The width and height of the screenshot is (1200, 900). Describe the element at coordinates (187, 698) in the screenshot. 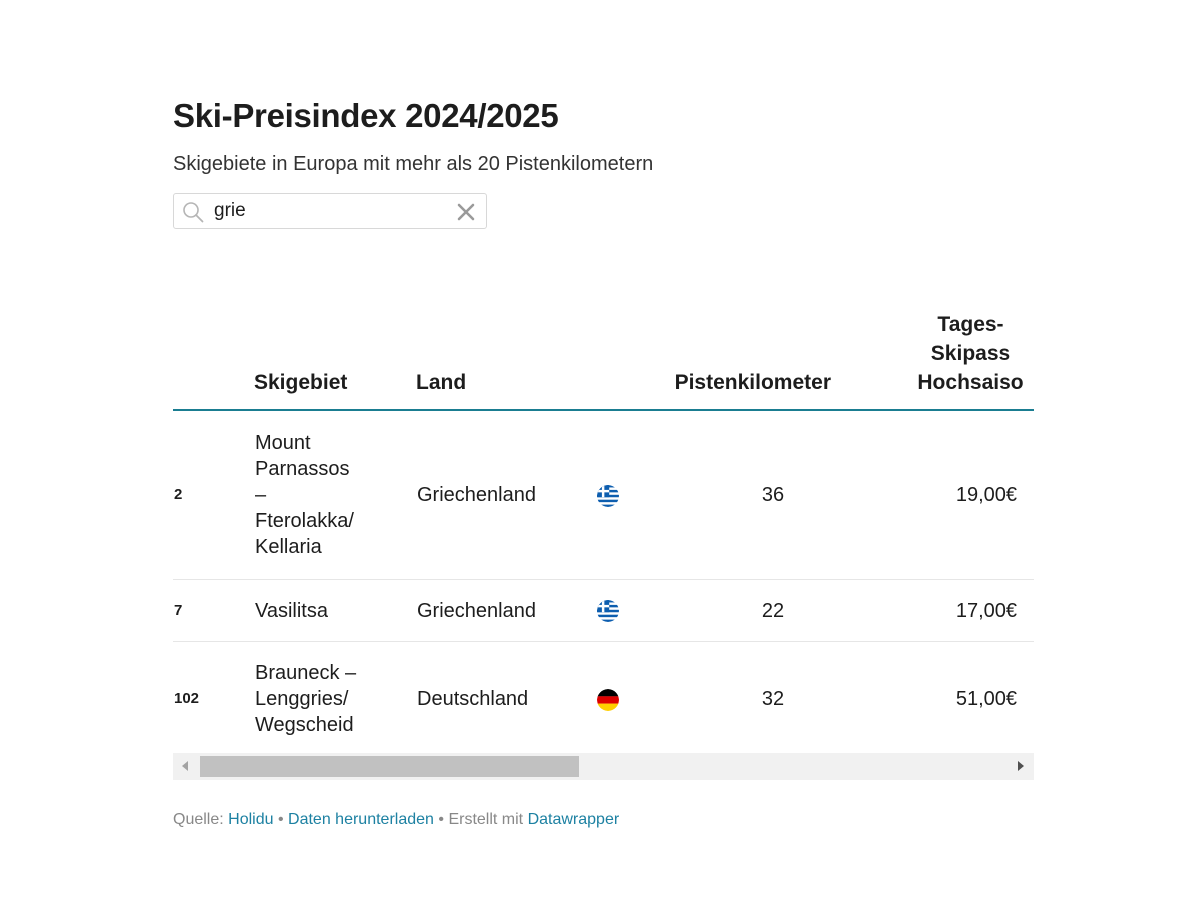

I see `cell-rank: 102` at that location.